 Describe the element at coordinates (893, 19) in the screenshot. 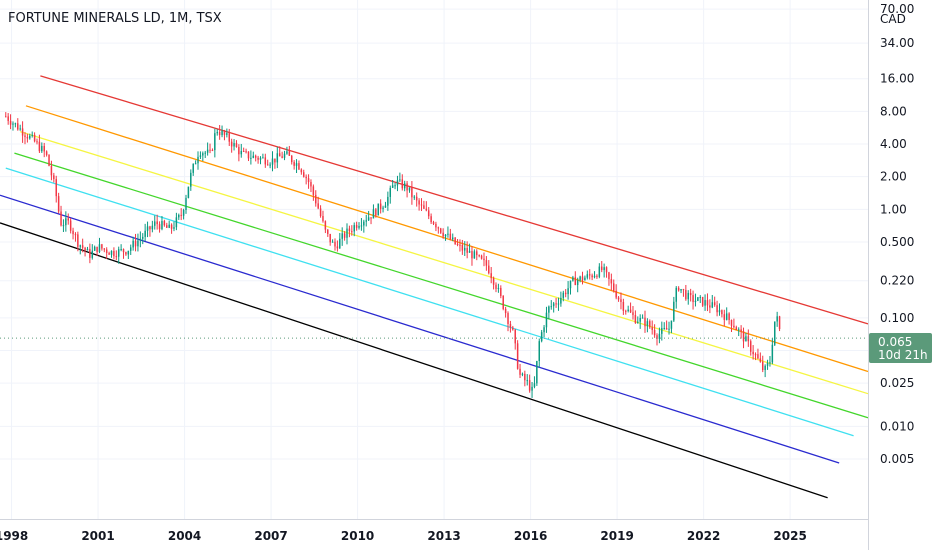

I see `currency-label: CAD` at that location.